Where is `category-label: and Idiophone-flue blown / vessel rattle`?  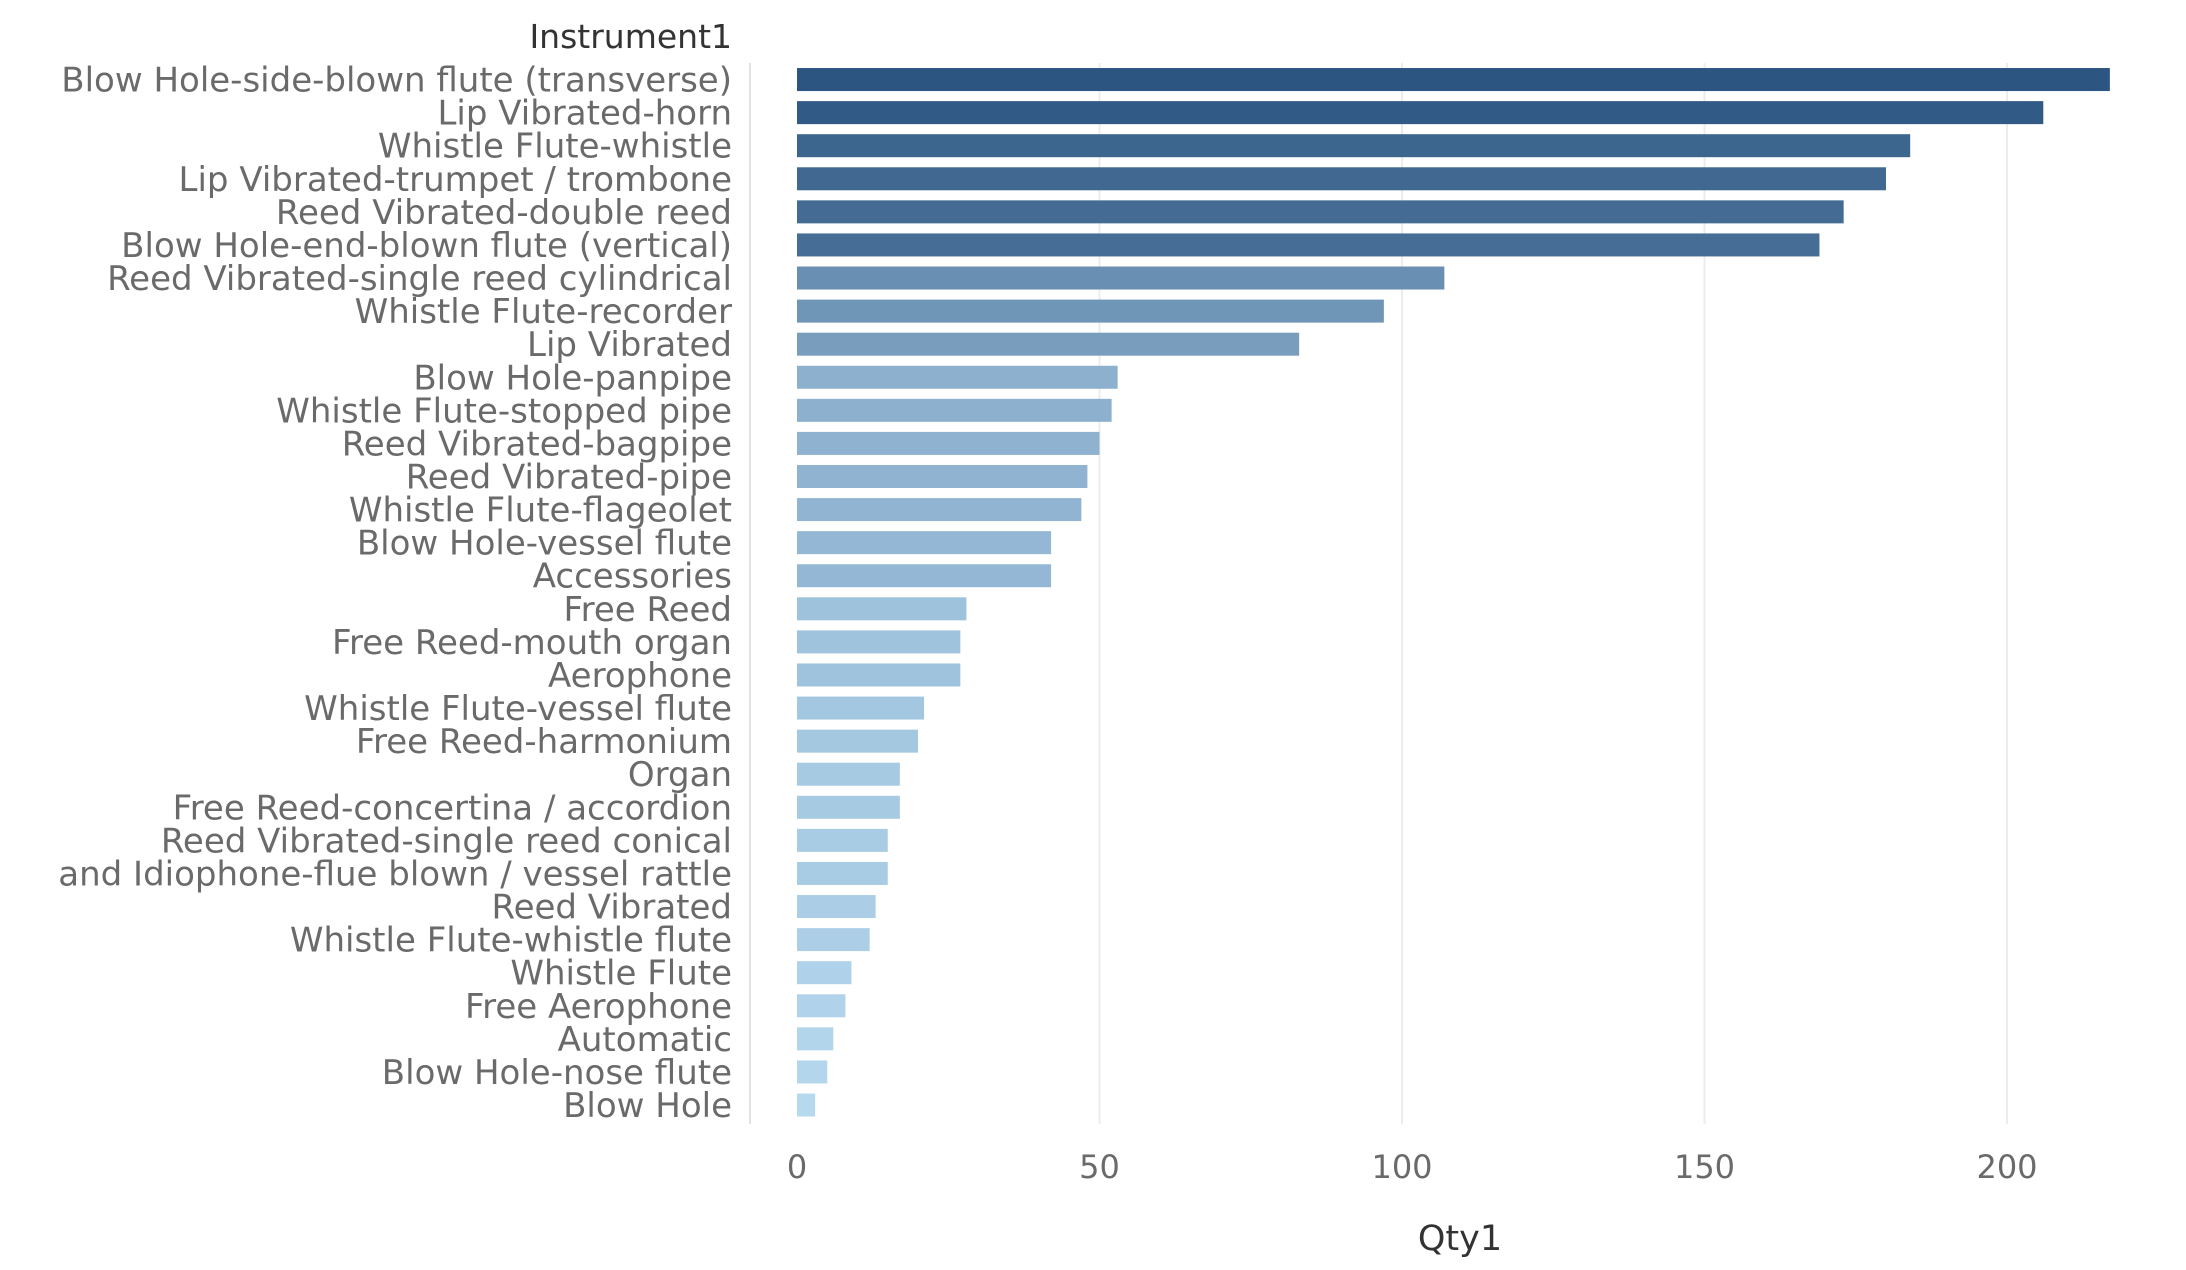 category-label: and Idiophone-flue blown / vessel rattle is located at coordinates (395, 874).